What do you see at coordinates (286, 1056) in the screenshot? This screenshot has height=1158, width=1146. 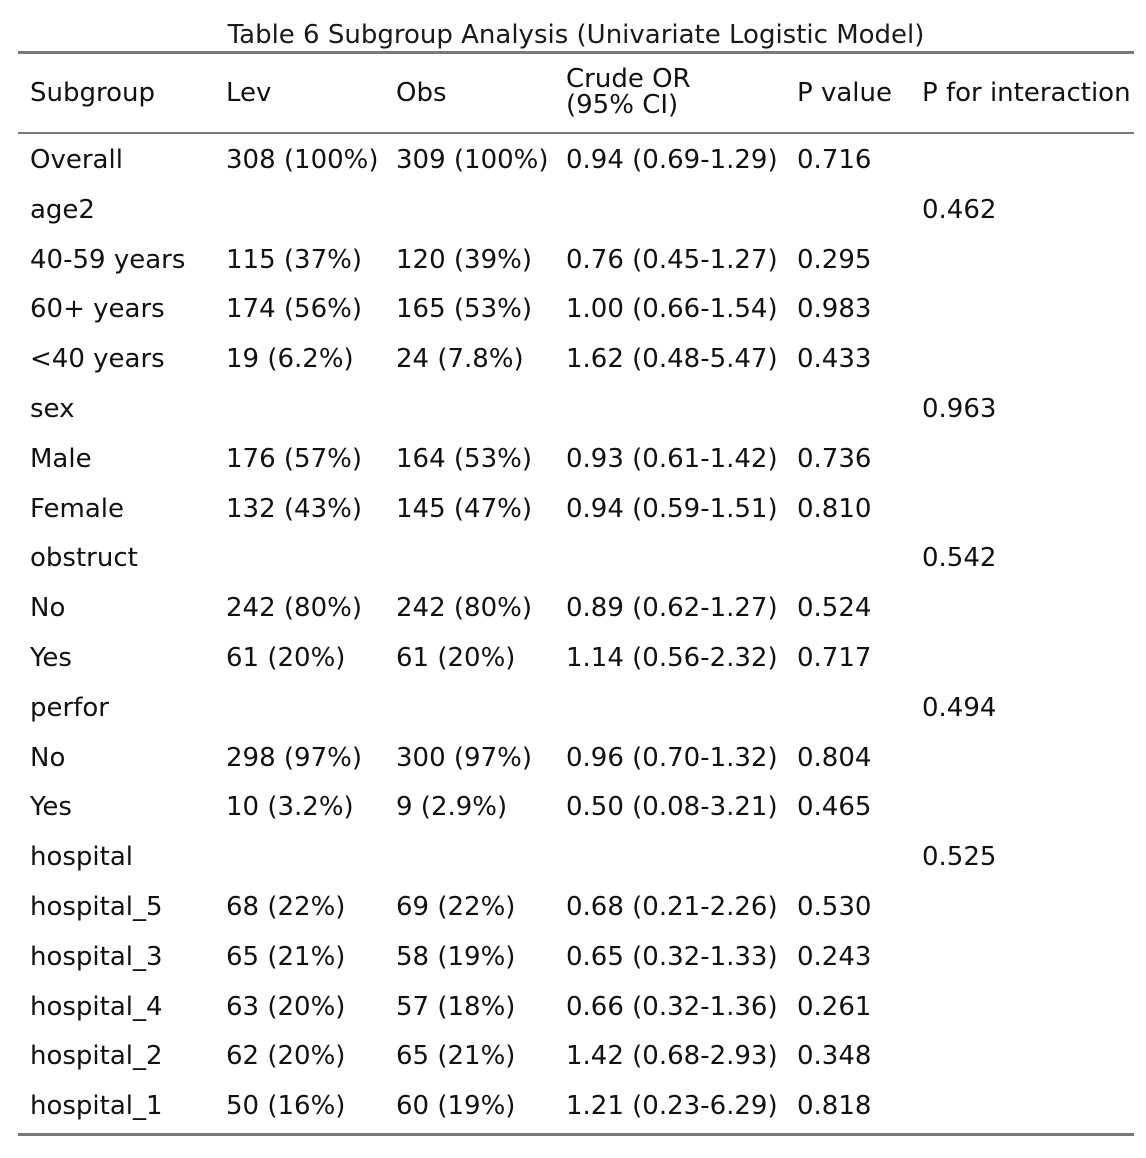 I see `cell-lev: 62 (20%)` at bounding box center [286, 1056].